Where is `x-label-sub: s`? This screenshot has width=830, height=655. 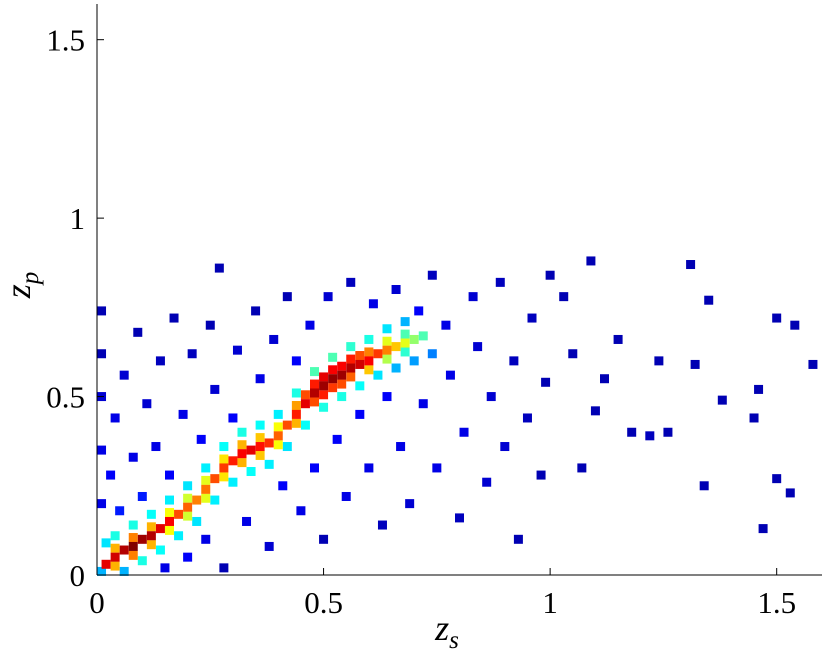
x-label-sub: s is located at coordinates (454, 640).